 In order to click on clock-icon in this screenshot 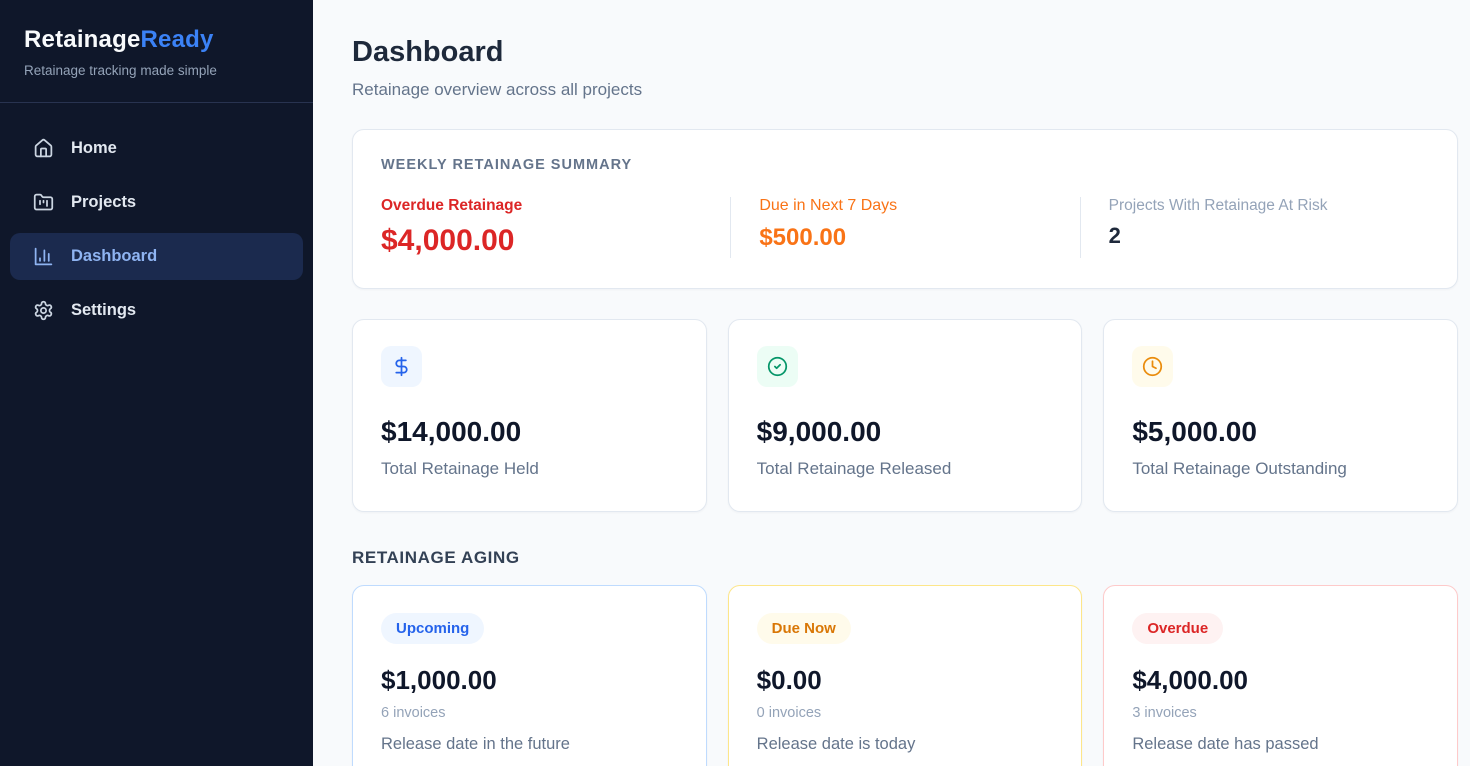, I will do `click(1153, 366)`.